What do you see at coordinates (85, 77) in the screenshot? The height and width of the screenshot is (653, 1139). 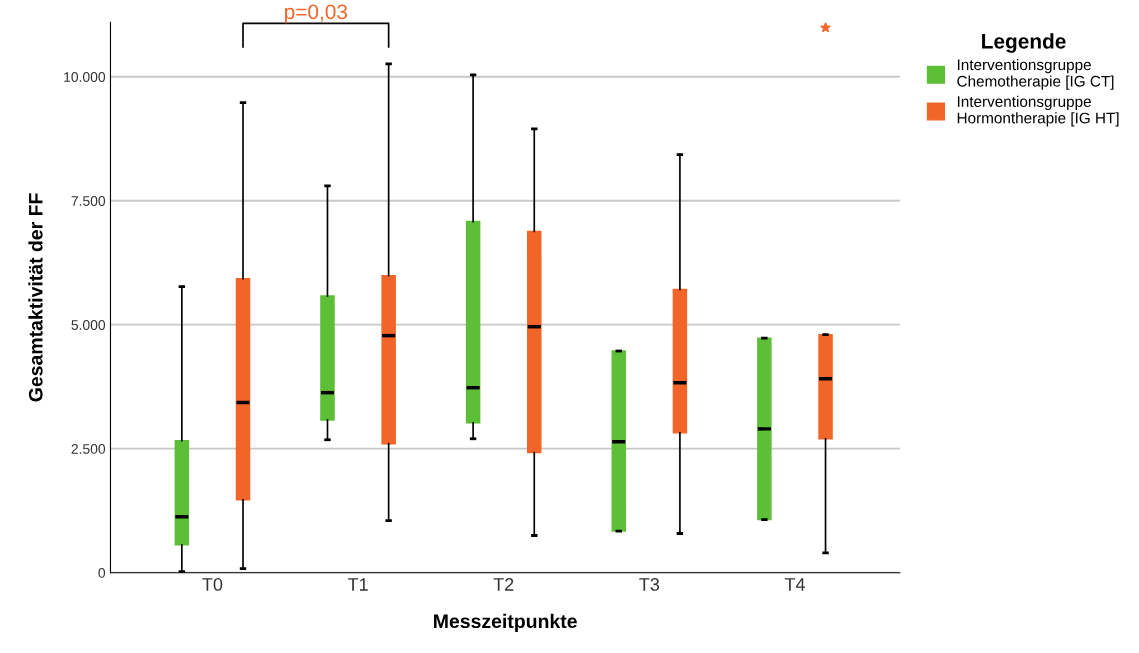 I see `y-tick-label: 10.000` at bounding box center [85, 77].